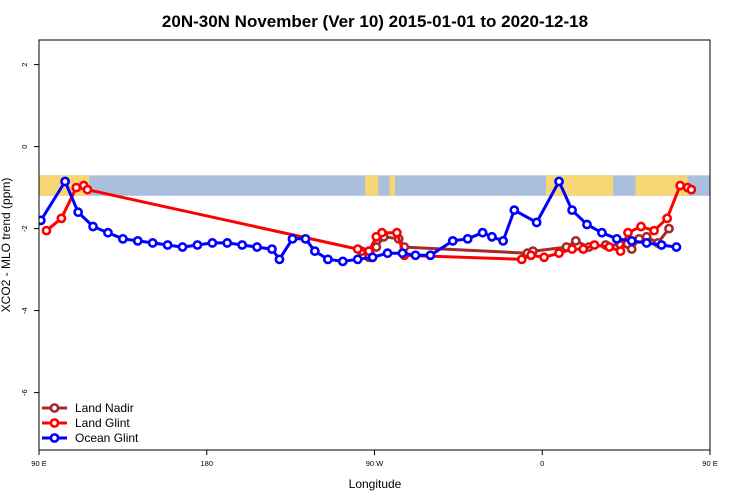  What do you see at coordinates (24, 147) in the screenshot?
I see `y-tick-label: 0` at bounding box center [24, 147].